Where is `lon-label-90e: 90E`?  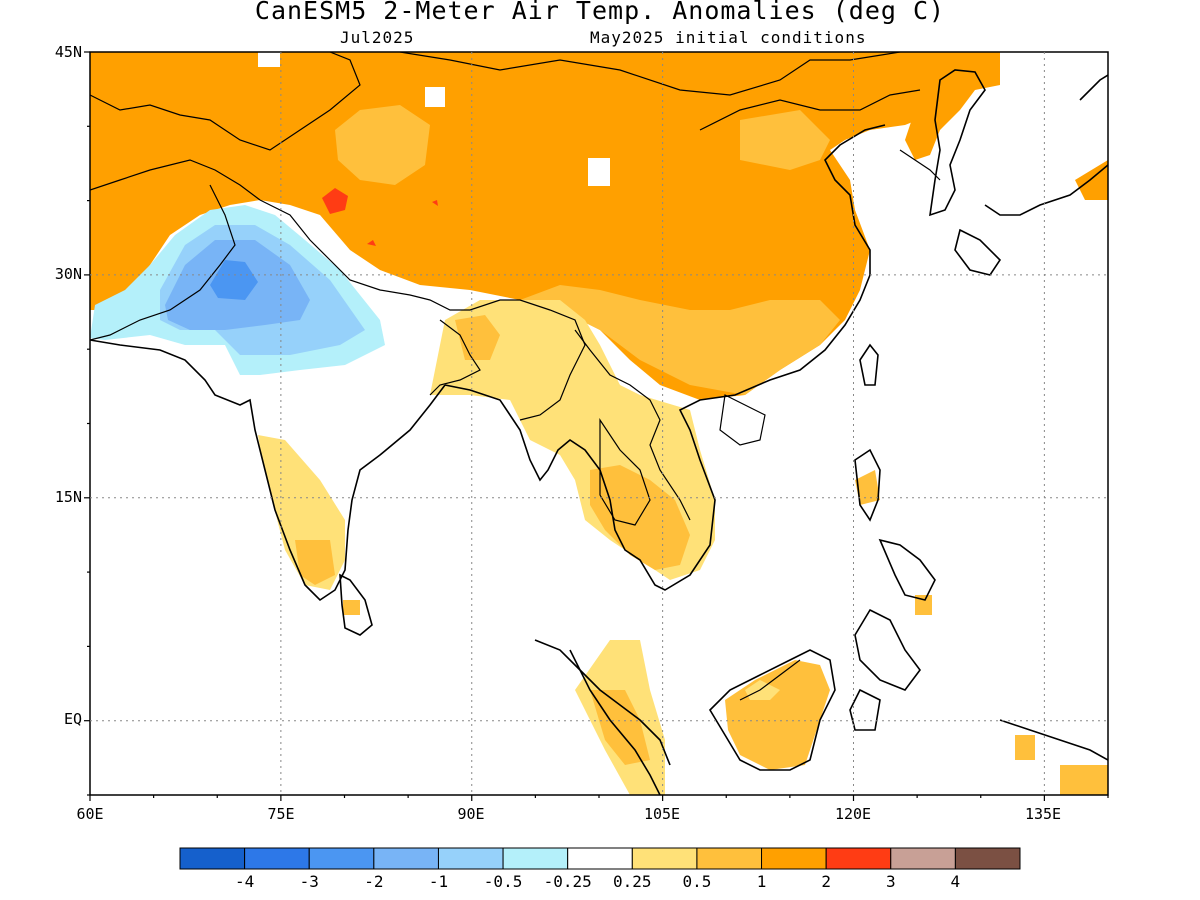 lon-label-90e: 90E is located at coordinates (471, 814).